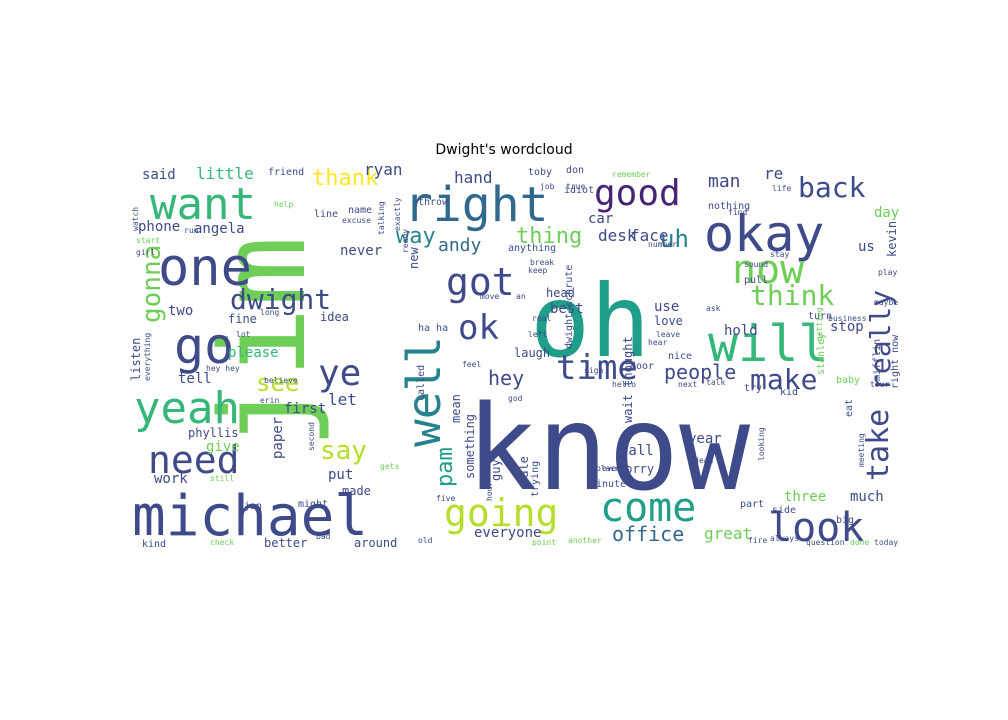 The height and width of the screenshot is (720, 1008). I want to click on chart-title: Dwight's wordcloud, so click(504, 150).